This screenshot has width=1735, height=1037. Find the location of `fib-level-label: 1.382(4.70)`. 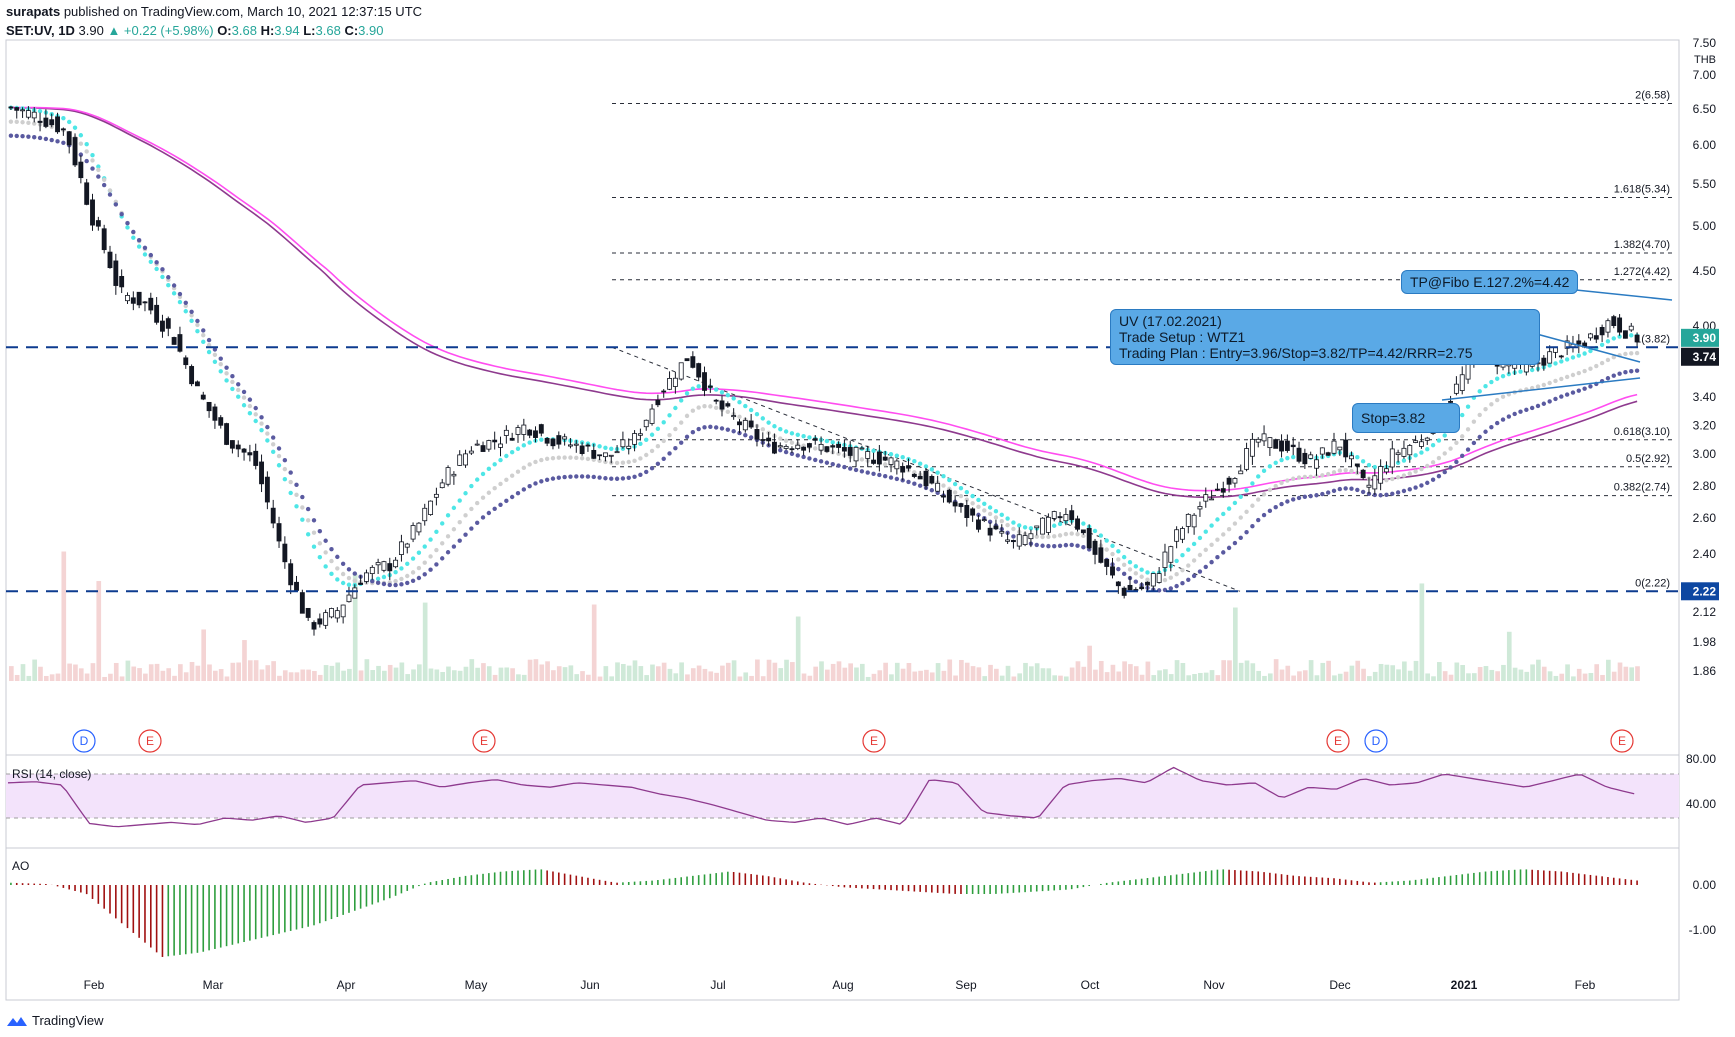

fib-level-label: 1.382(4.70) is located at coordinates (1642, 245).